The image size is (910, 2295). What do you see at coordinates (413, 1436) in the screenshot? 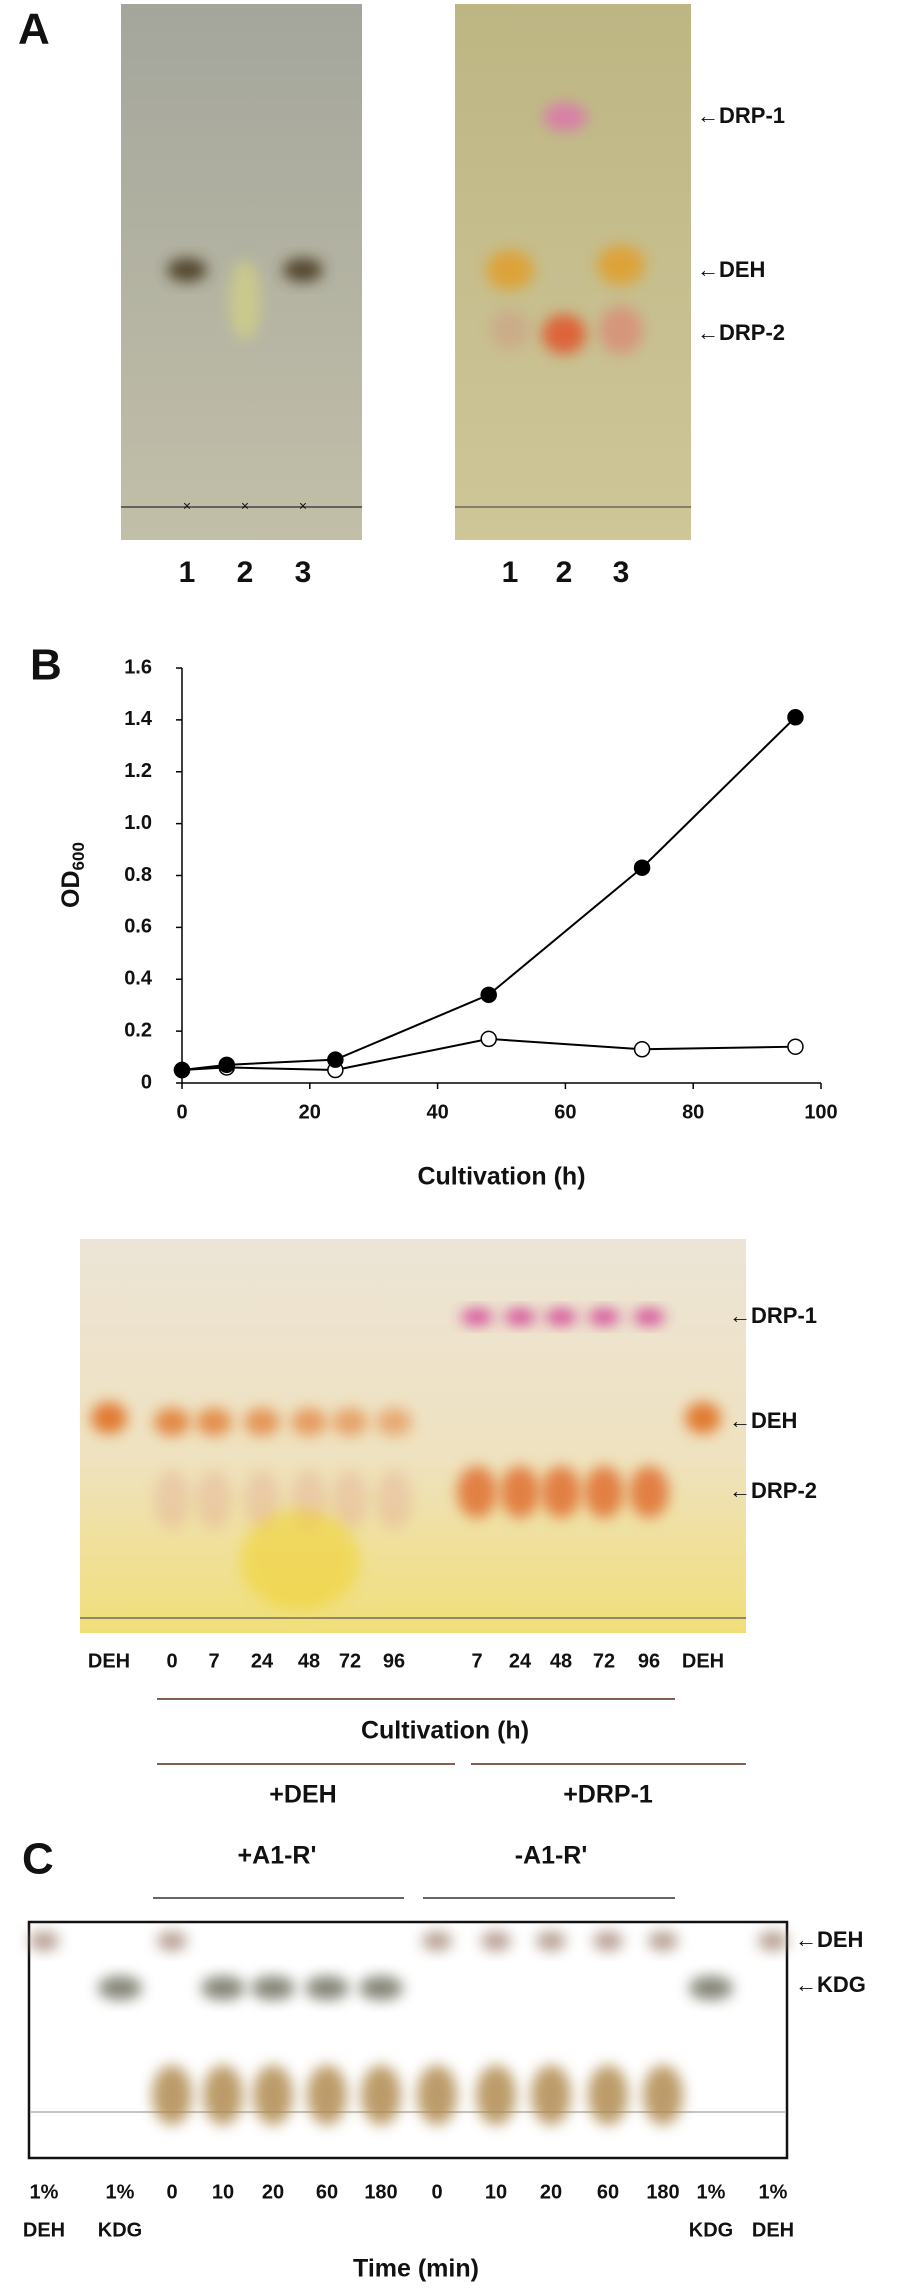
I see `tlc-plate` at bounding box center [413, 1436].